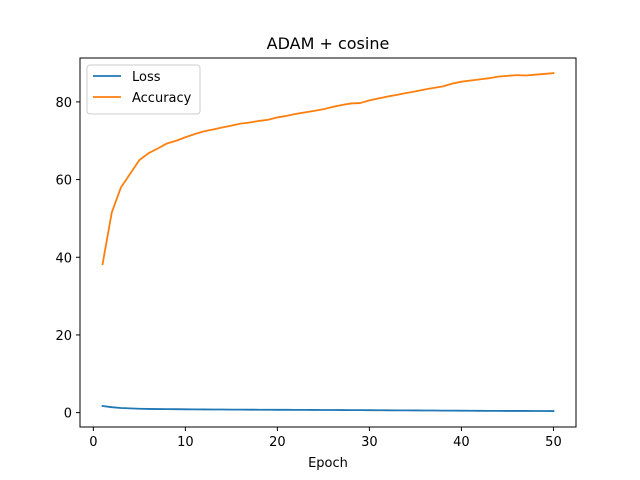 The width and height of the screenshot is (640, 480). I want to click on x-tick-label: 20, so click(277, 442).